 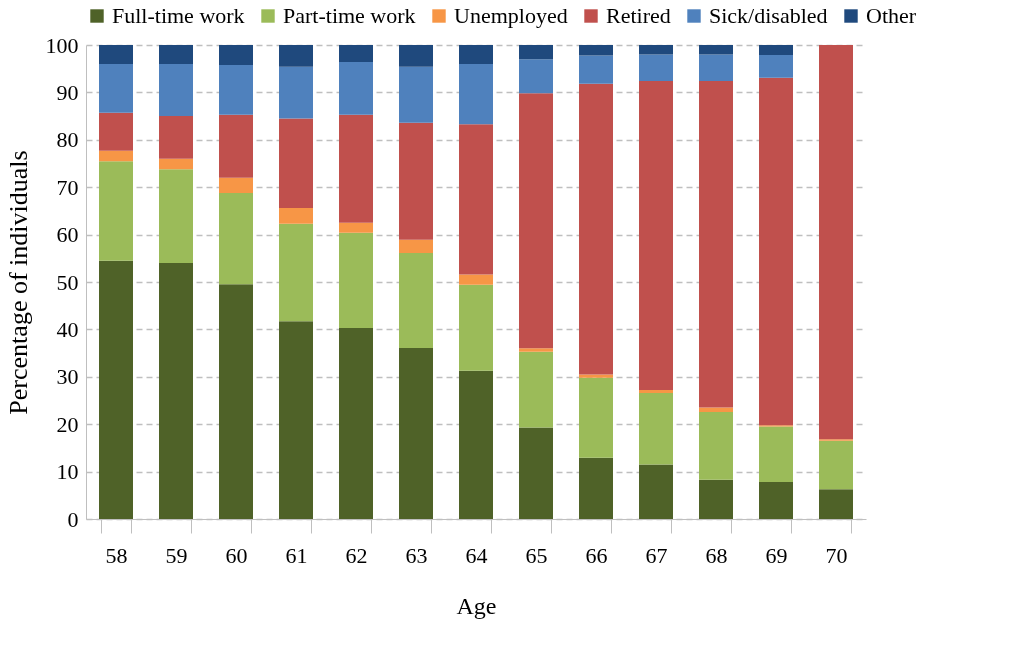 What do you see at coordinates (476, 605) in the screenshot?
I see `x-axis-title: Age` at bounding box center [476, 605].